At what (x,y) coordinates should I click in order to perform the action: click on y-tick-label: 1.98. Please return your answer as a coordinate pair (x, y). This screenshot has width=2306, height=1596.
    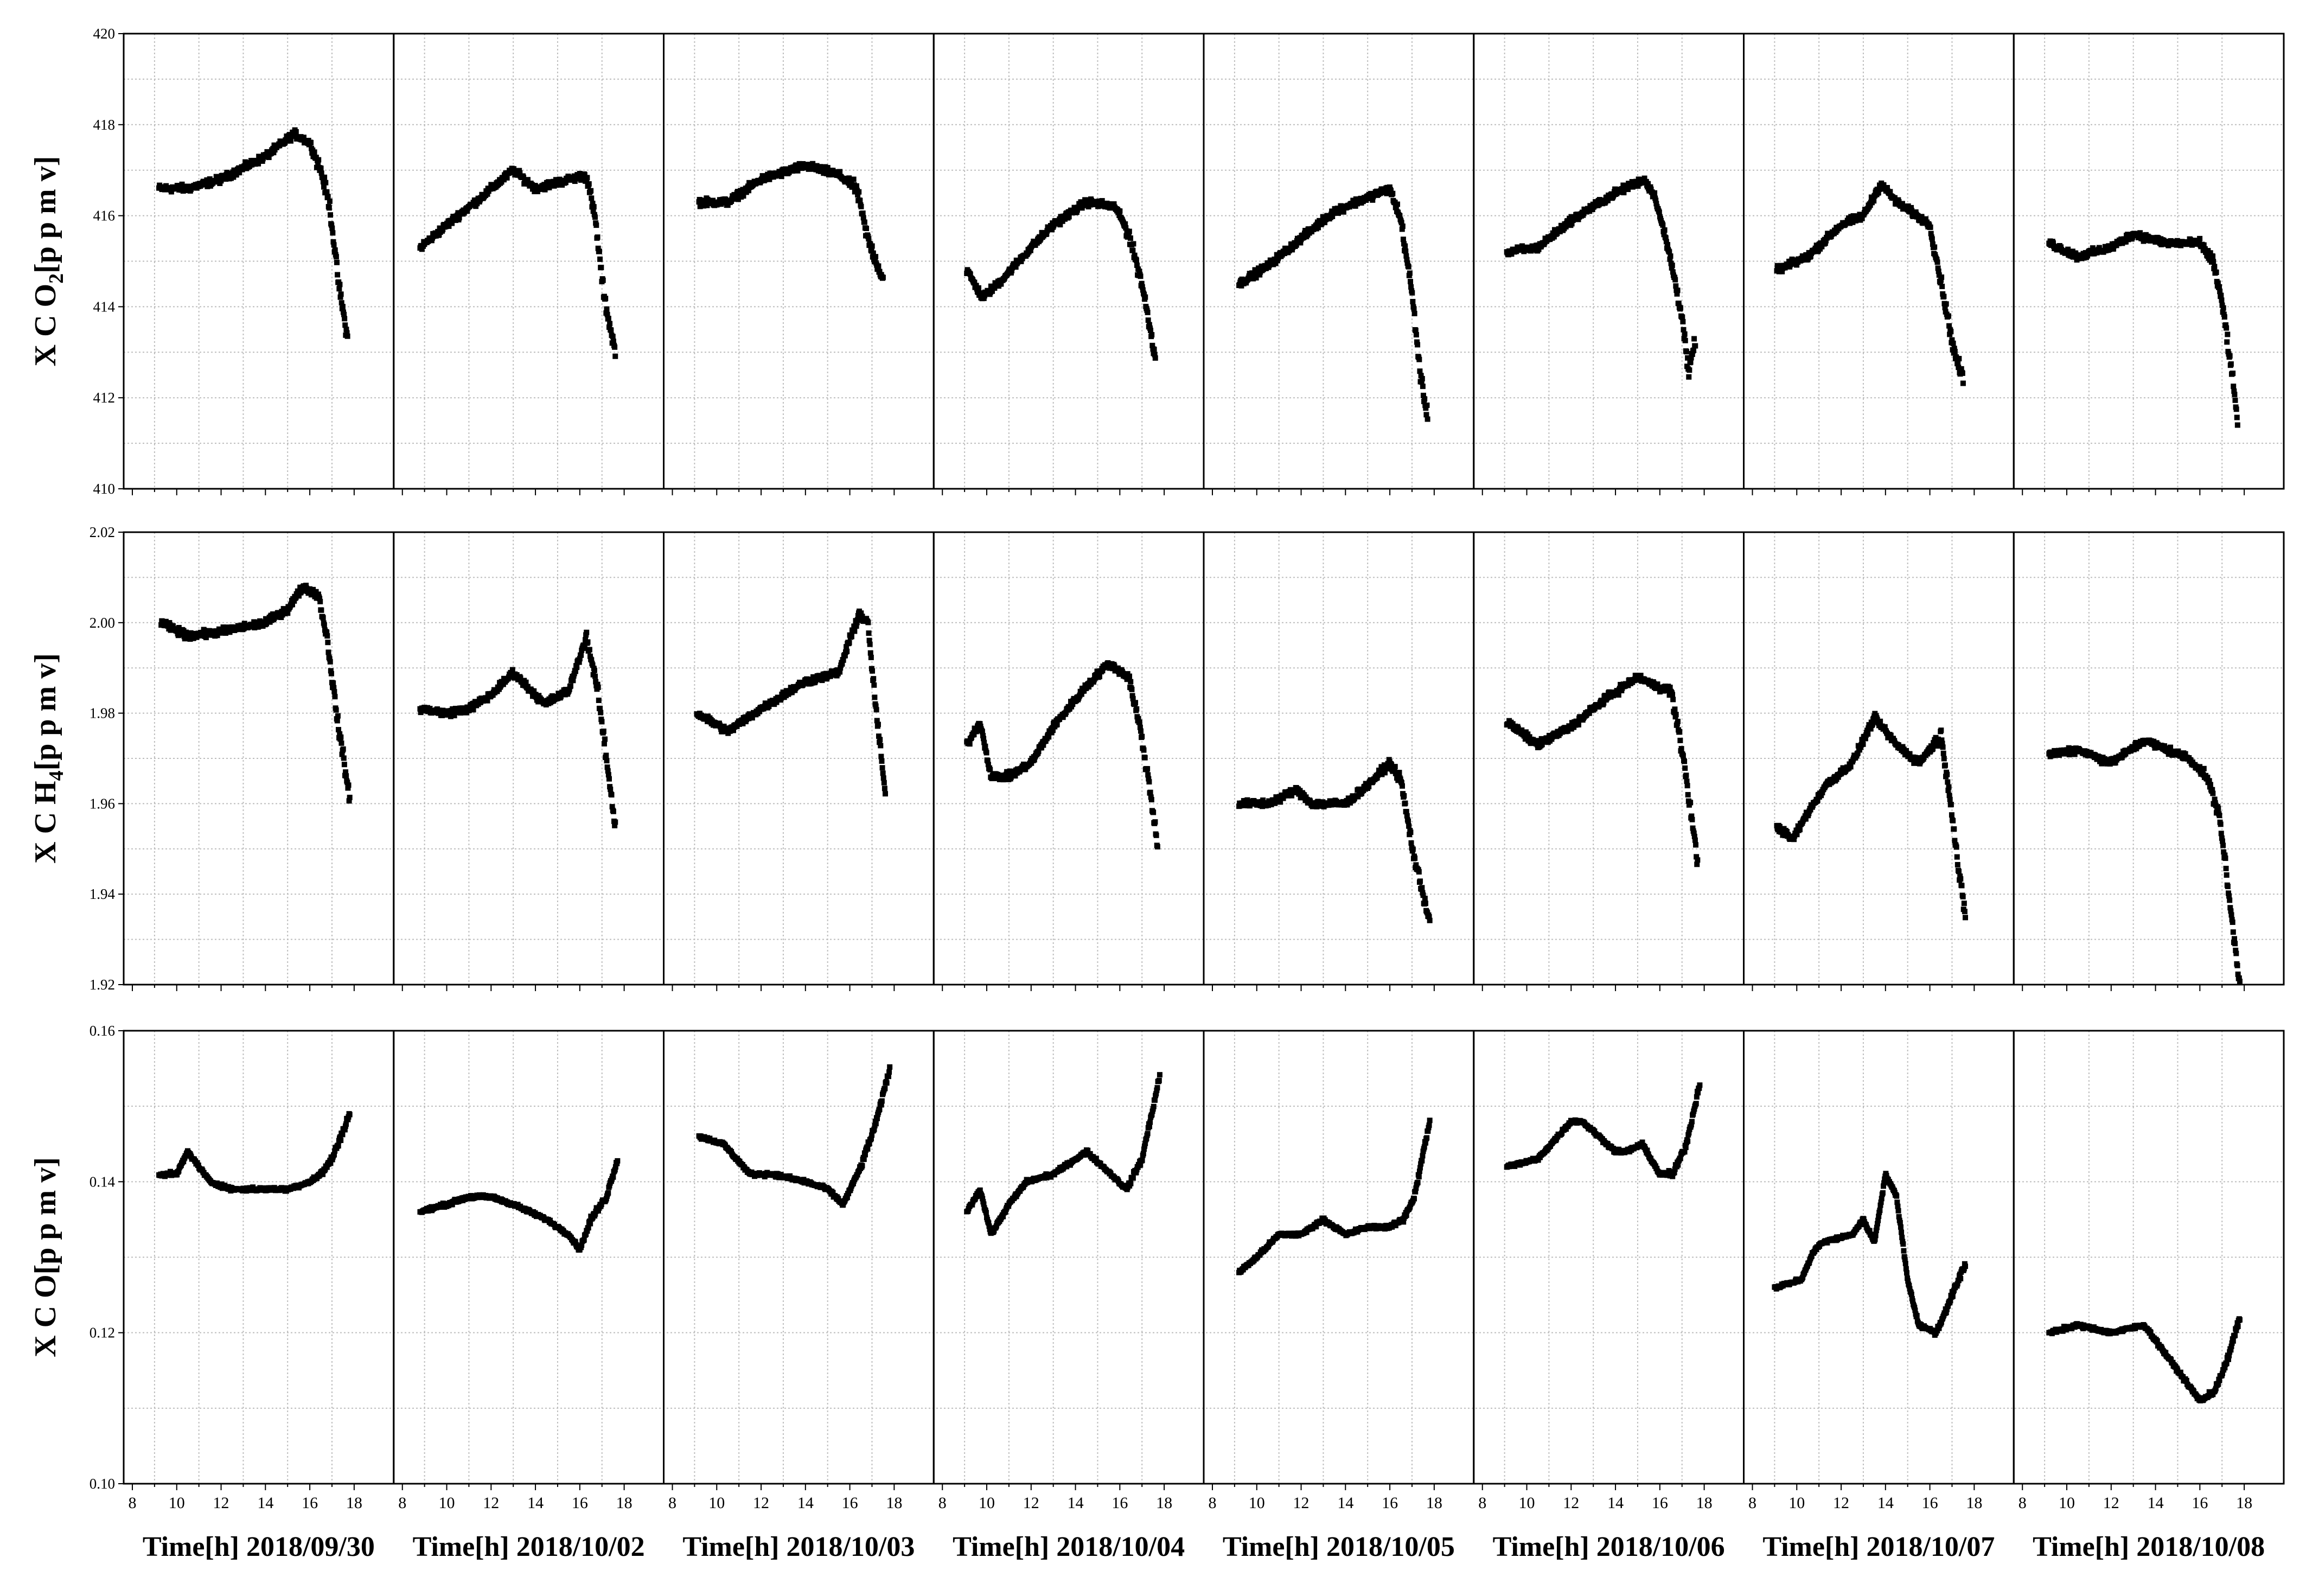
    Looking at the image, I should click on (102, 713).